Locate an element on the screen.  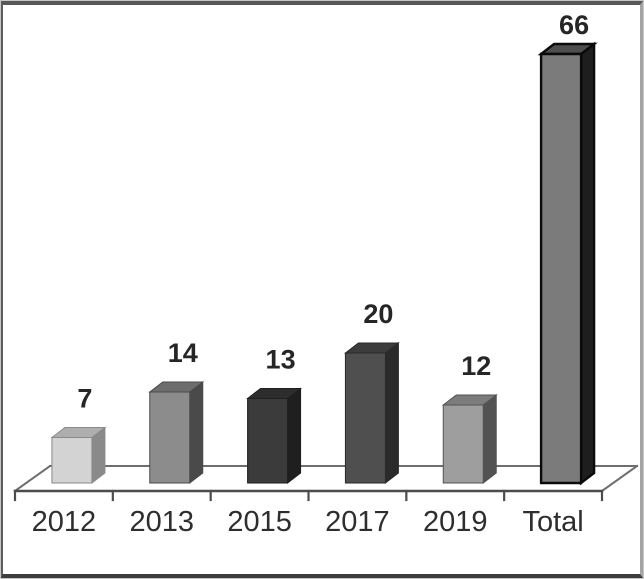
category-label: Total is located at coordinates (552, 522).